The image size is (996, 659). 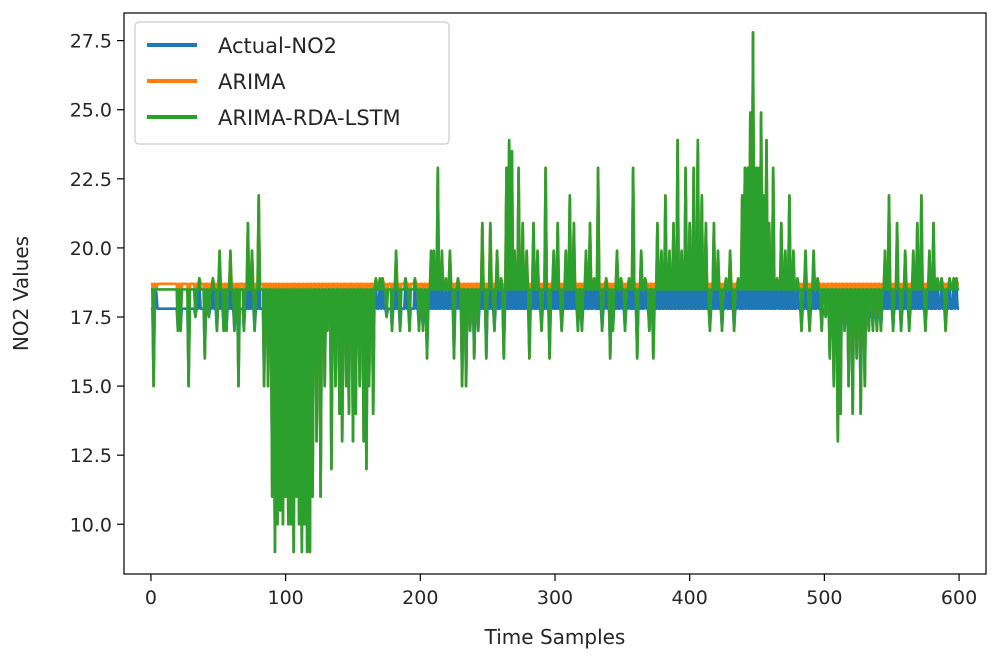 What do you see at coordinates (91, 42) in the screenshot?
I see `y-tick-label: 27.5` at bounding box center [91, 42].